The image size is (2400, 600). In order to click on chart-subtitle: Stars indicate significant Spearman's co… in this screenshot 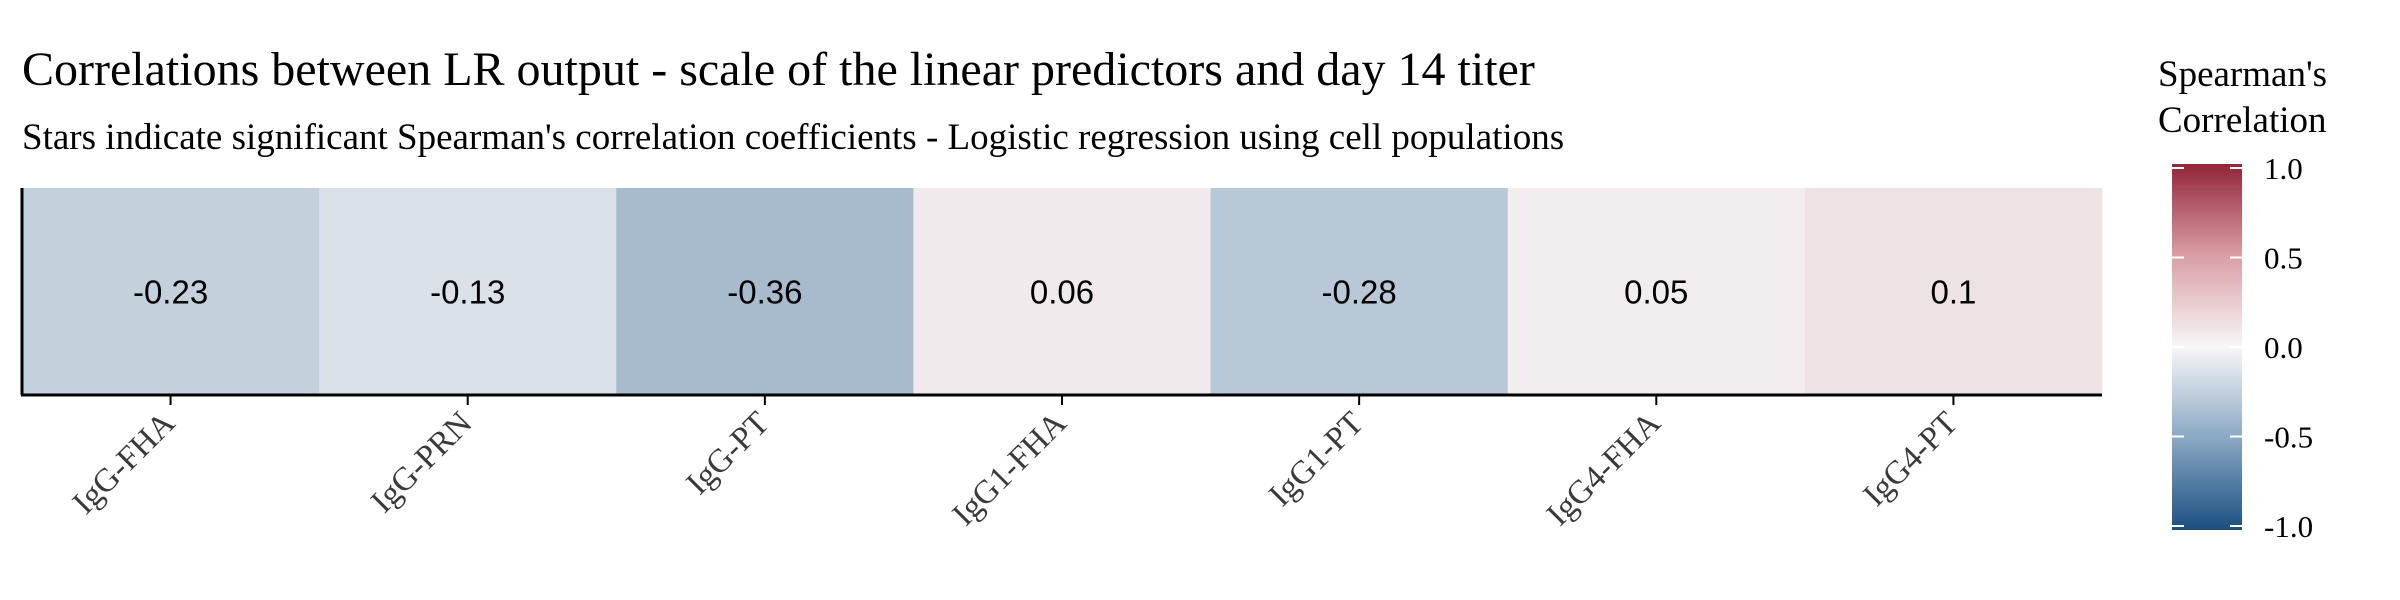, I will do `click(793, 137)`.